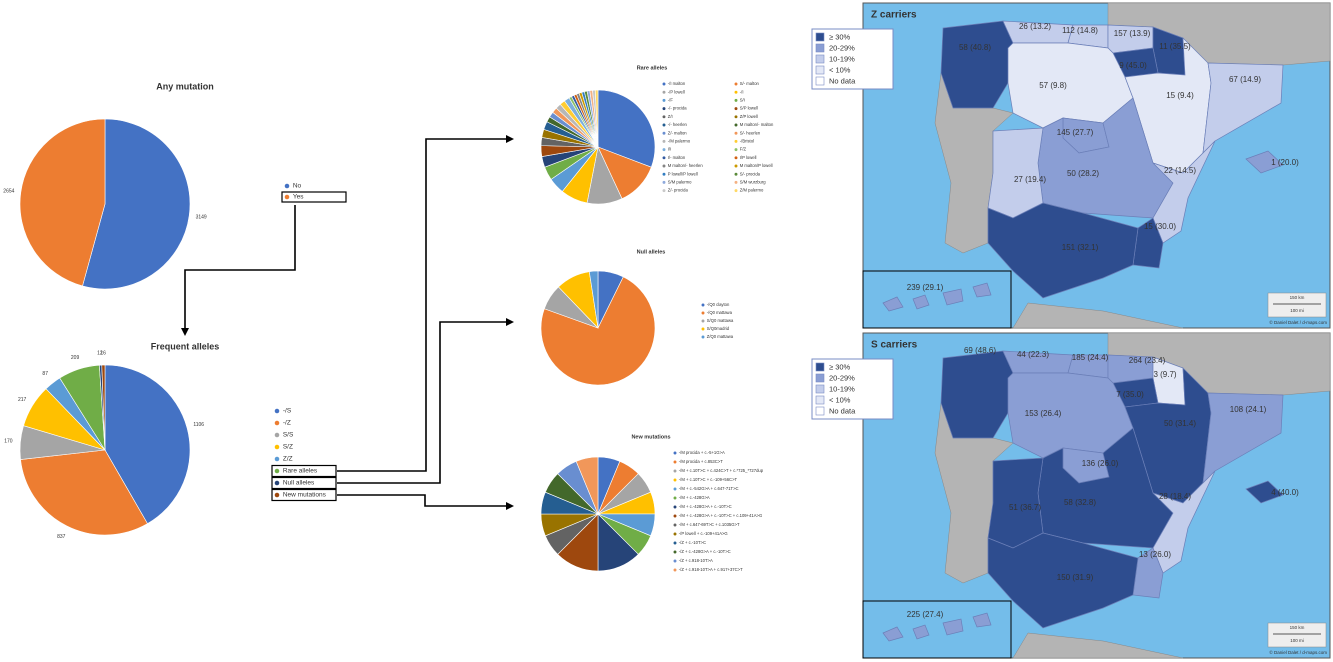  Describe the element at coordinates (22, 400) in the screenshot. I see `data-label: 217` at that location.